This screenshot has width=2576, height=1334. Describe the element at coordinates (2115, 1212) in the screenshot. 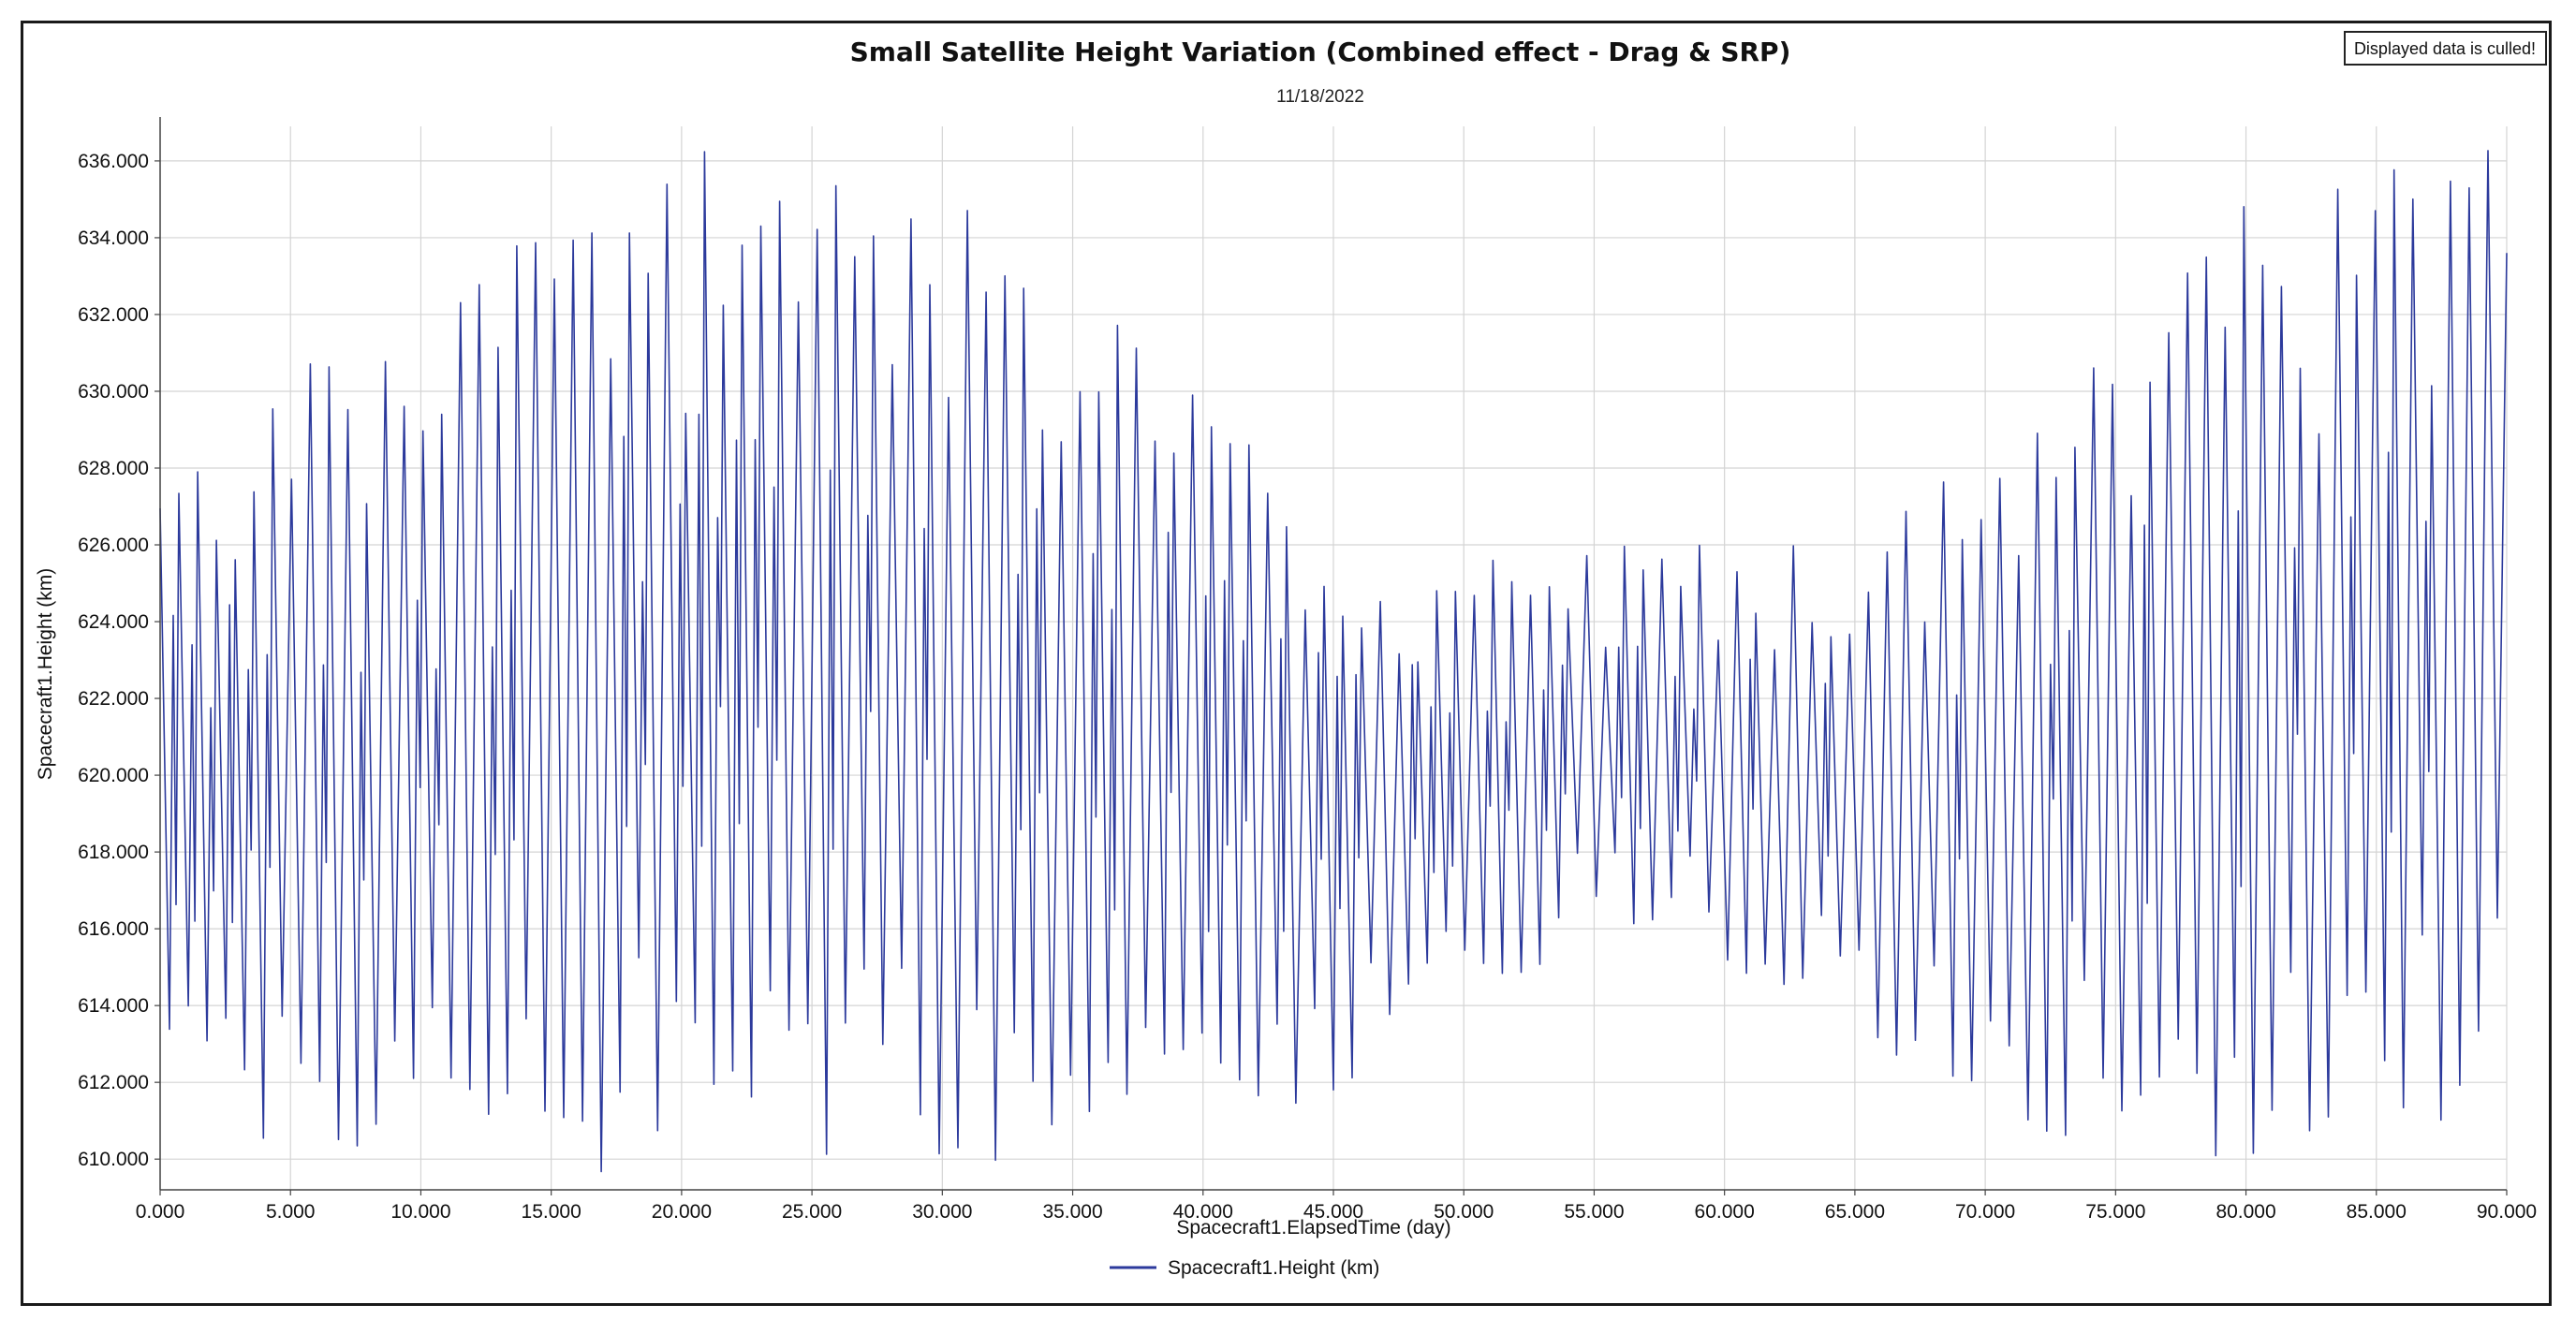

I see `x-tick-label: 75.000` at that location.